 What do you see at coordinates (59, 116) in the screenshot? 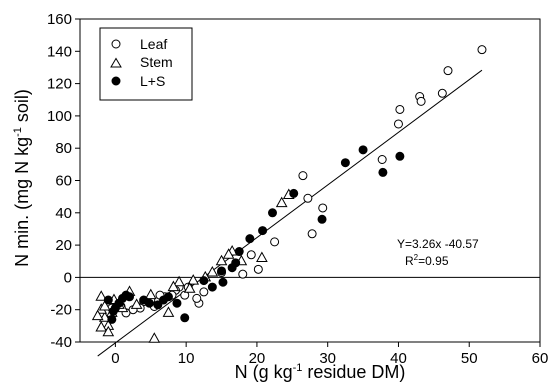
I see `y-tick-label: 100` at bounding box center [59, 116].